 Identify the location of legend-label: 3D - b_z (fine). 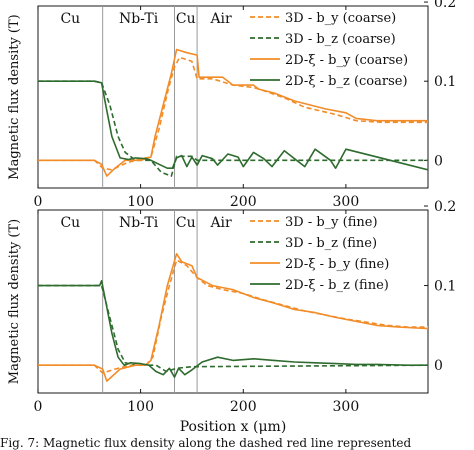
(331, 243).